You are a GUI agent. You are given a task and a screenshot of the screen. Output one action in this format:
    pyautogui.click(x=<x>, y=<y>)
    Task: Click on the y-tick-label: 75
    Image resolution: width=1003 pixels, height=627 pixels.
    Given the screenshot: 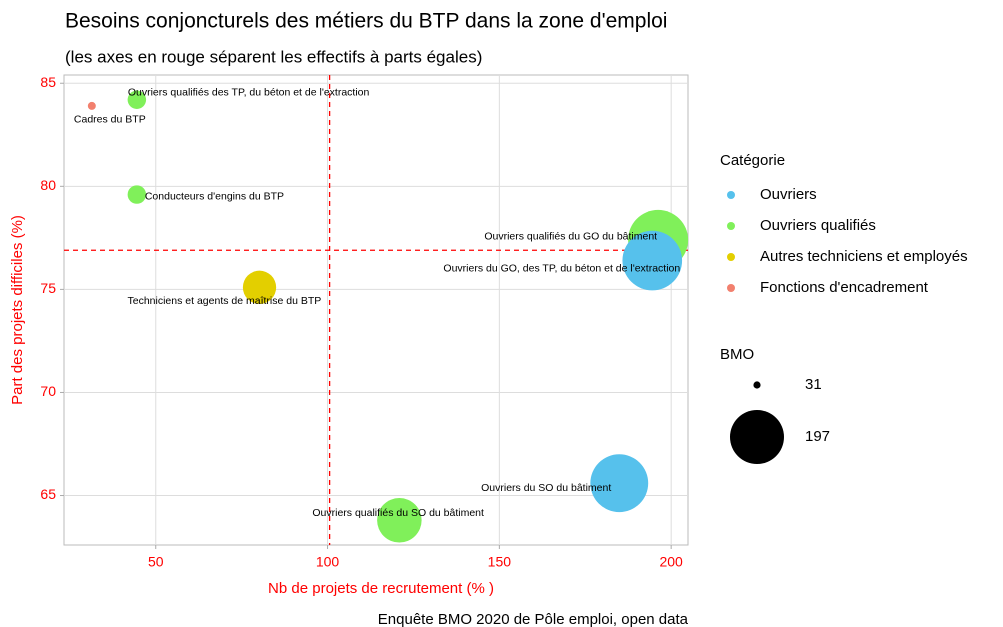 What is the action you would take?
    pyautogui.click(x=48, y=288)
    